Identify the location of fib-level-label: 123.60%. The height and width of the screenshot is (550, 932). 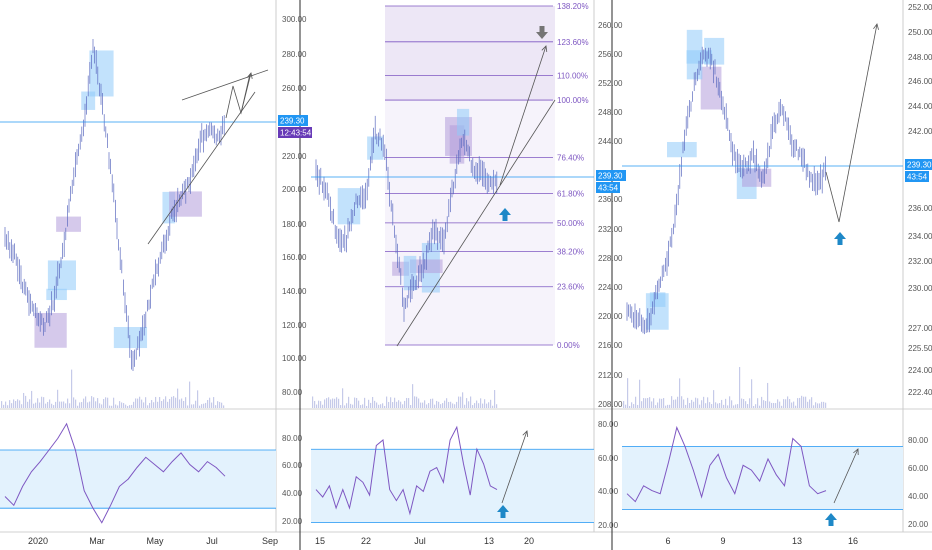
(573, 42).